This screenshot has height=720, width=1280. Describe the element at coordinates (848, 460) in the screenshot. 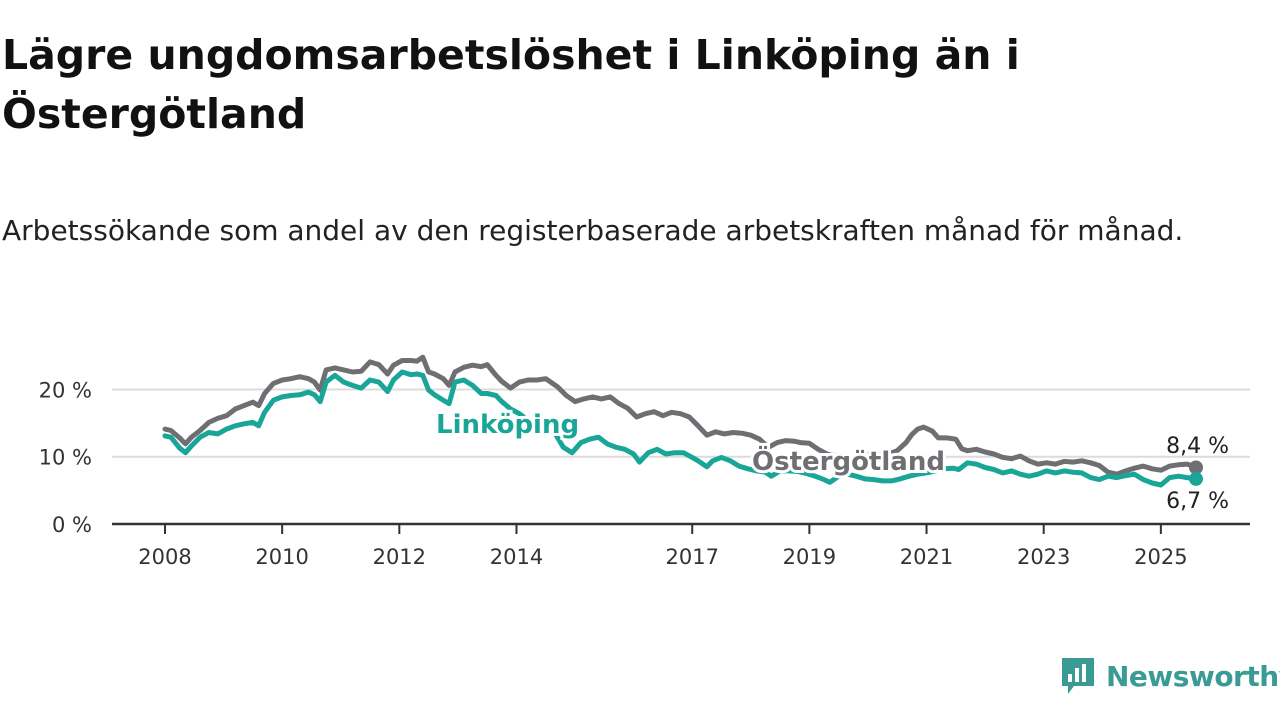

I see `series-label-ostergotland: Östergötland` at that location.